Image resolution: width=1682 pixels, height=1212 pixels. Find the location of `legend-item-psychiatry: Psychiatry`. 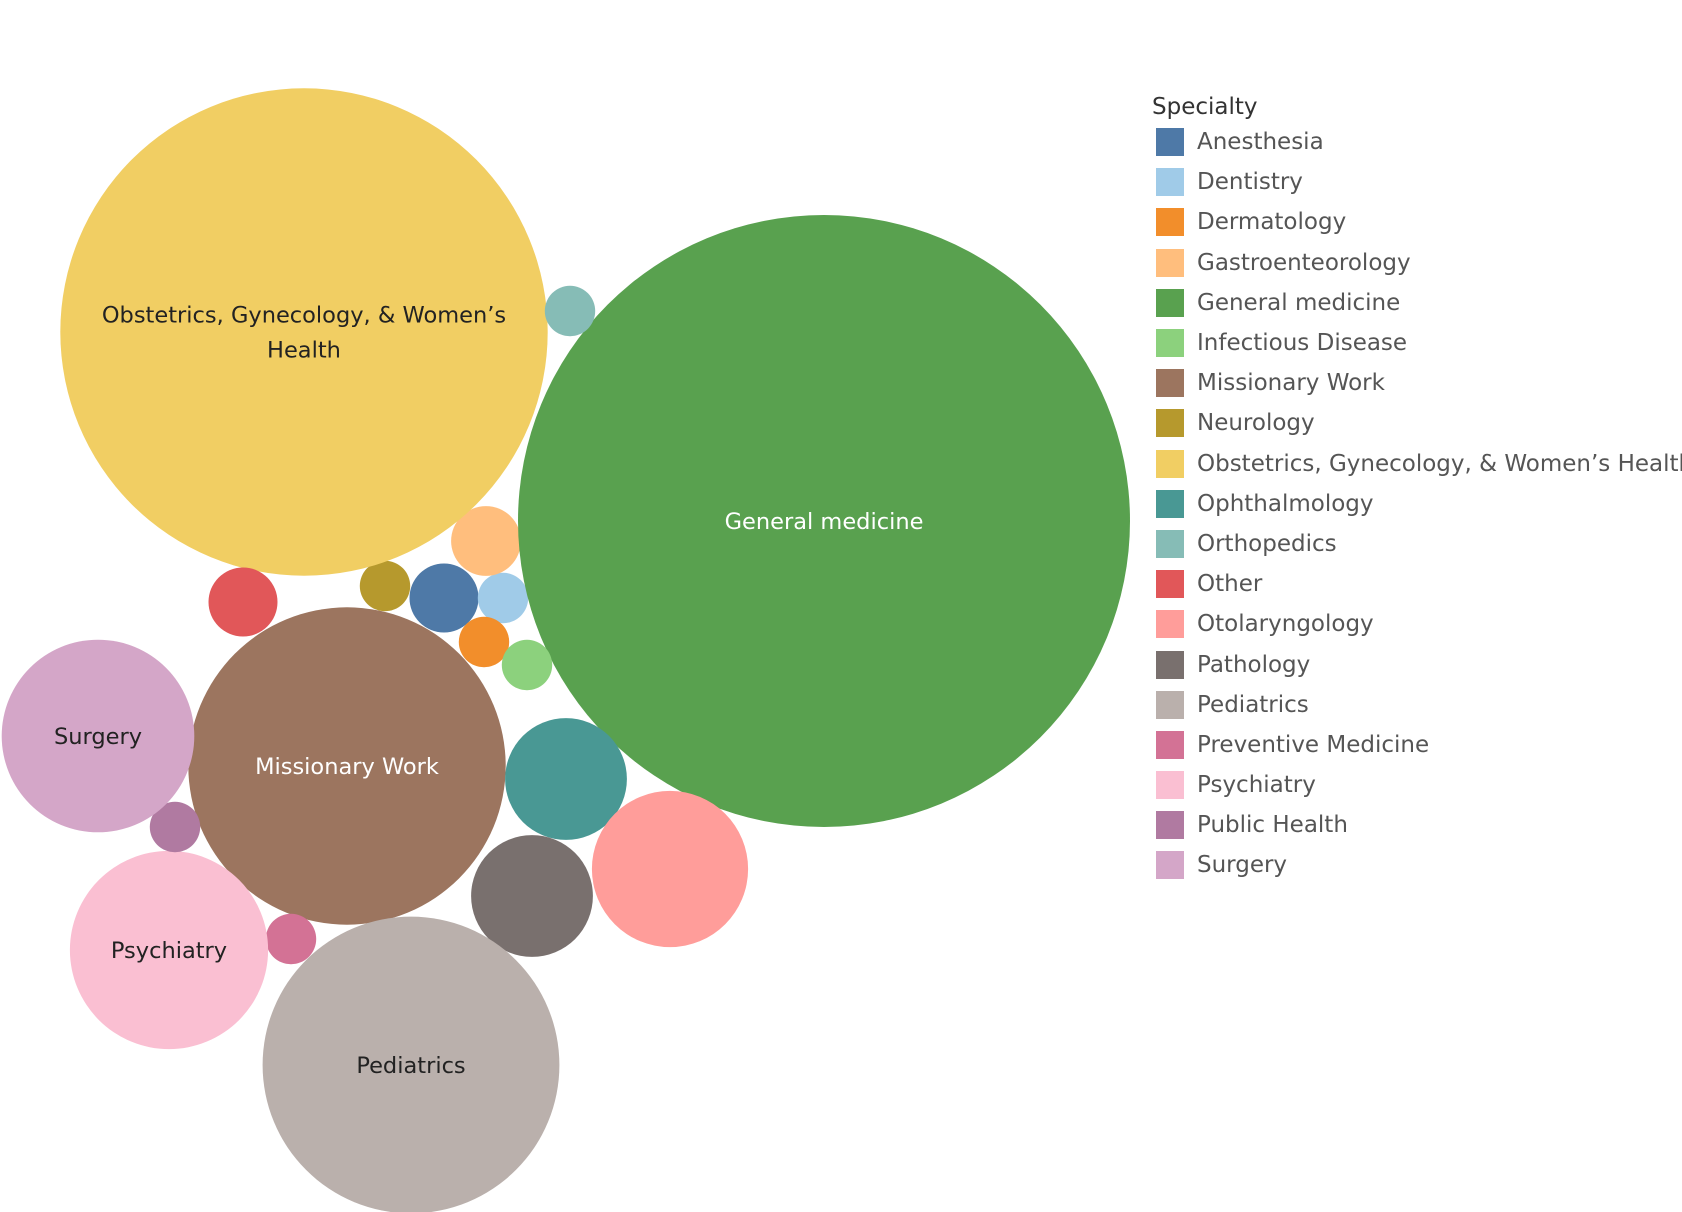

legend-item-psychiatry: Psychiatry is located at coordinates (1417, 785).